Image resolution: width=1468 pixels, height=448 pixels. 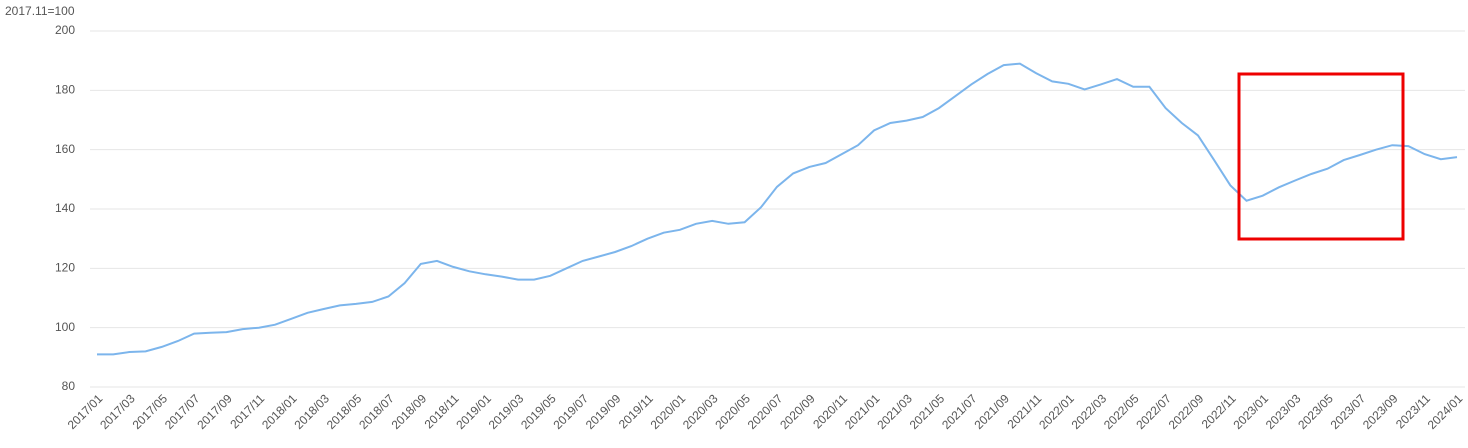 I want to click on x-tick-label: 2020/07, so click(x=765, y=411).